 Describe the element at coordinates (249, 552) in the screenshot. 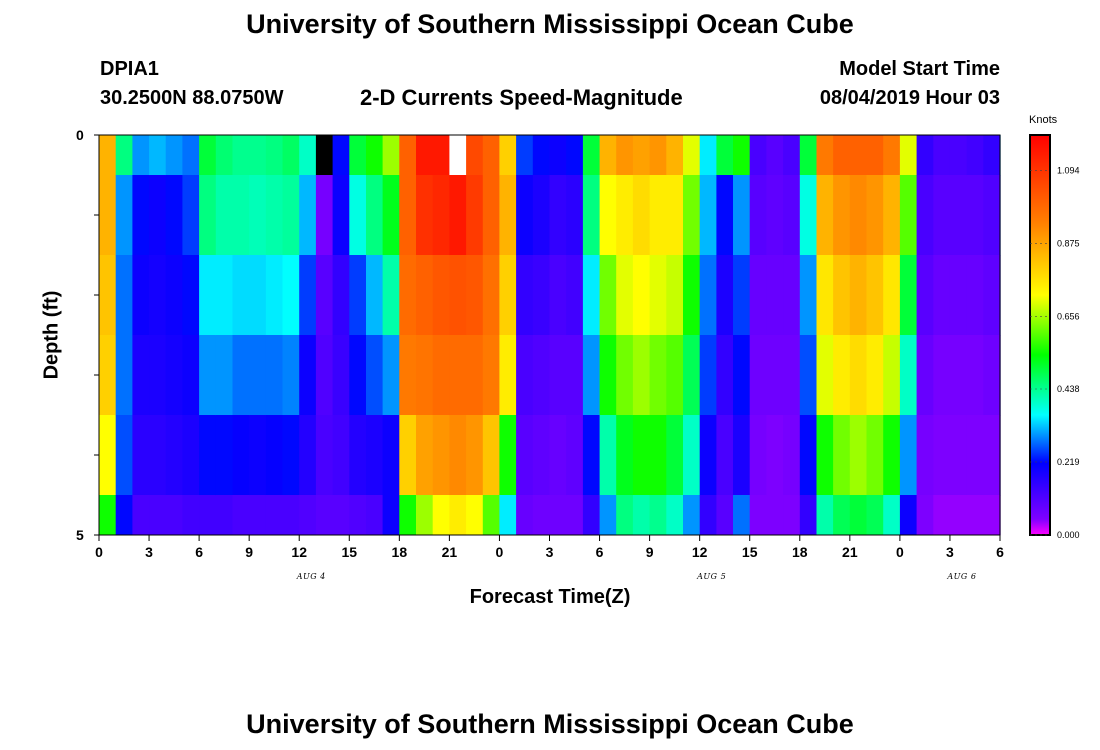

I see `x-tick-label: 9` at that location.